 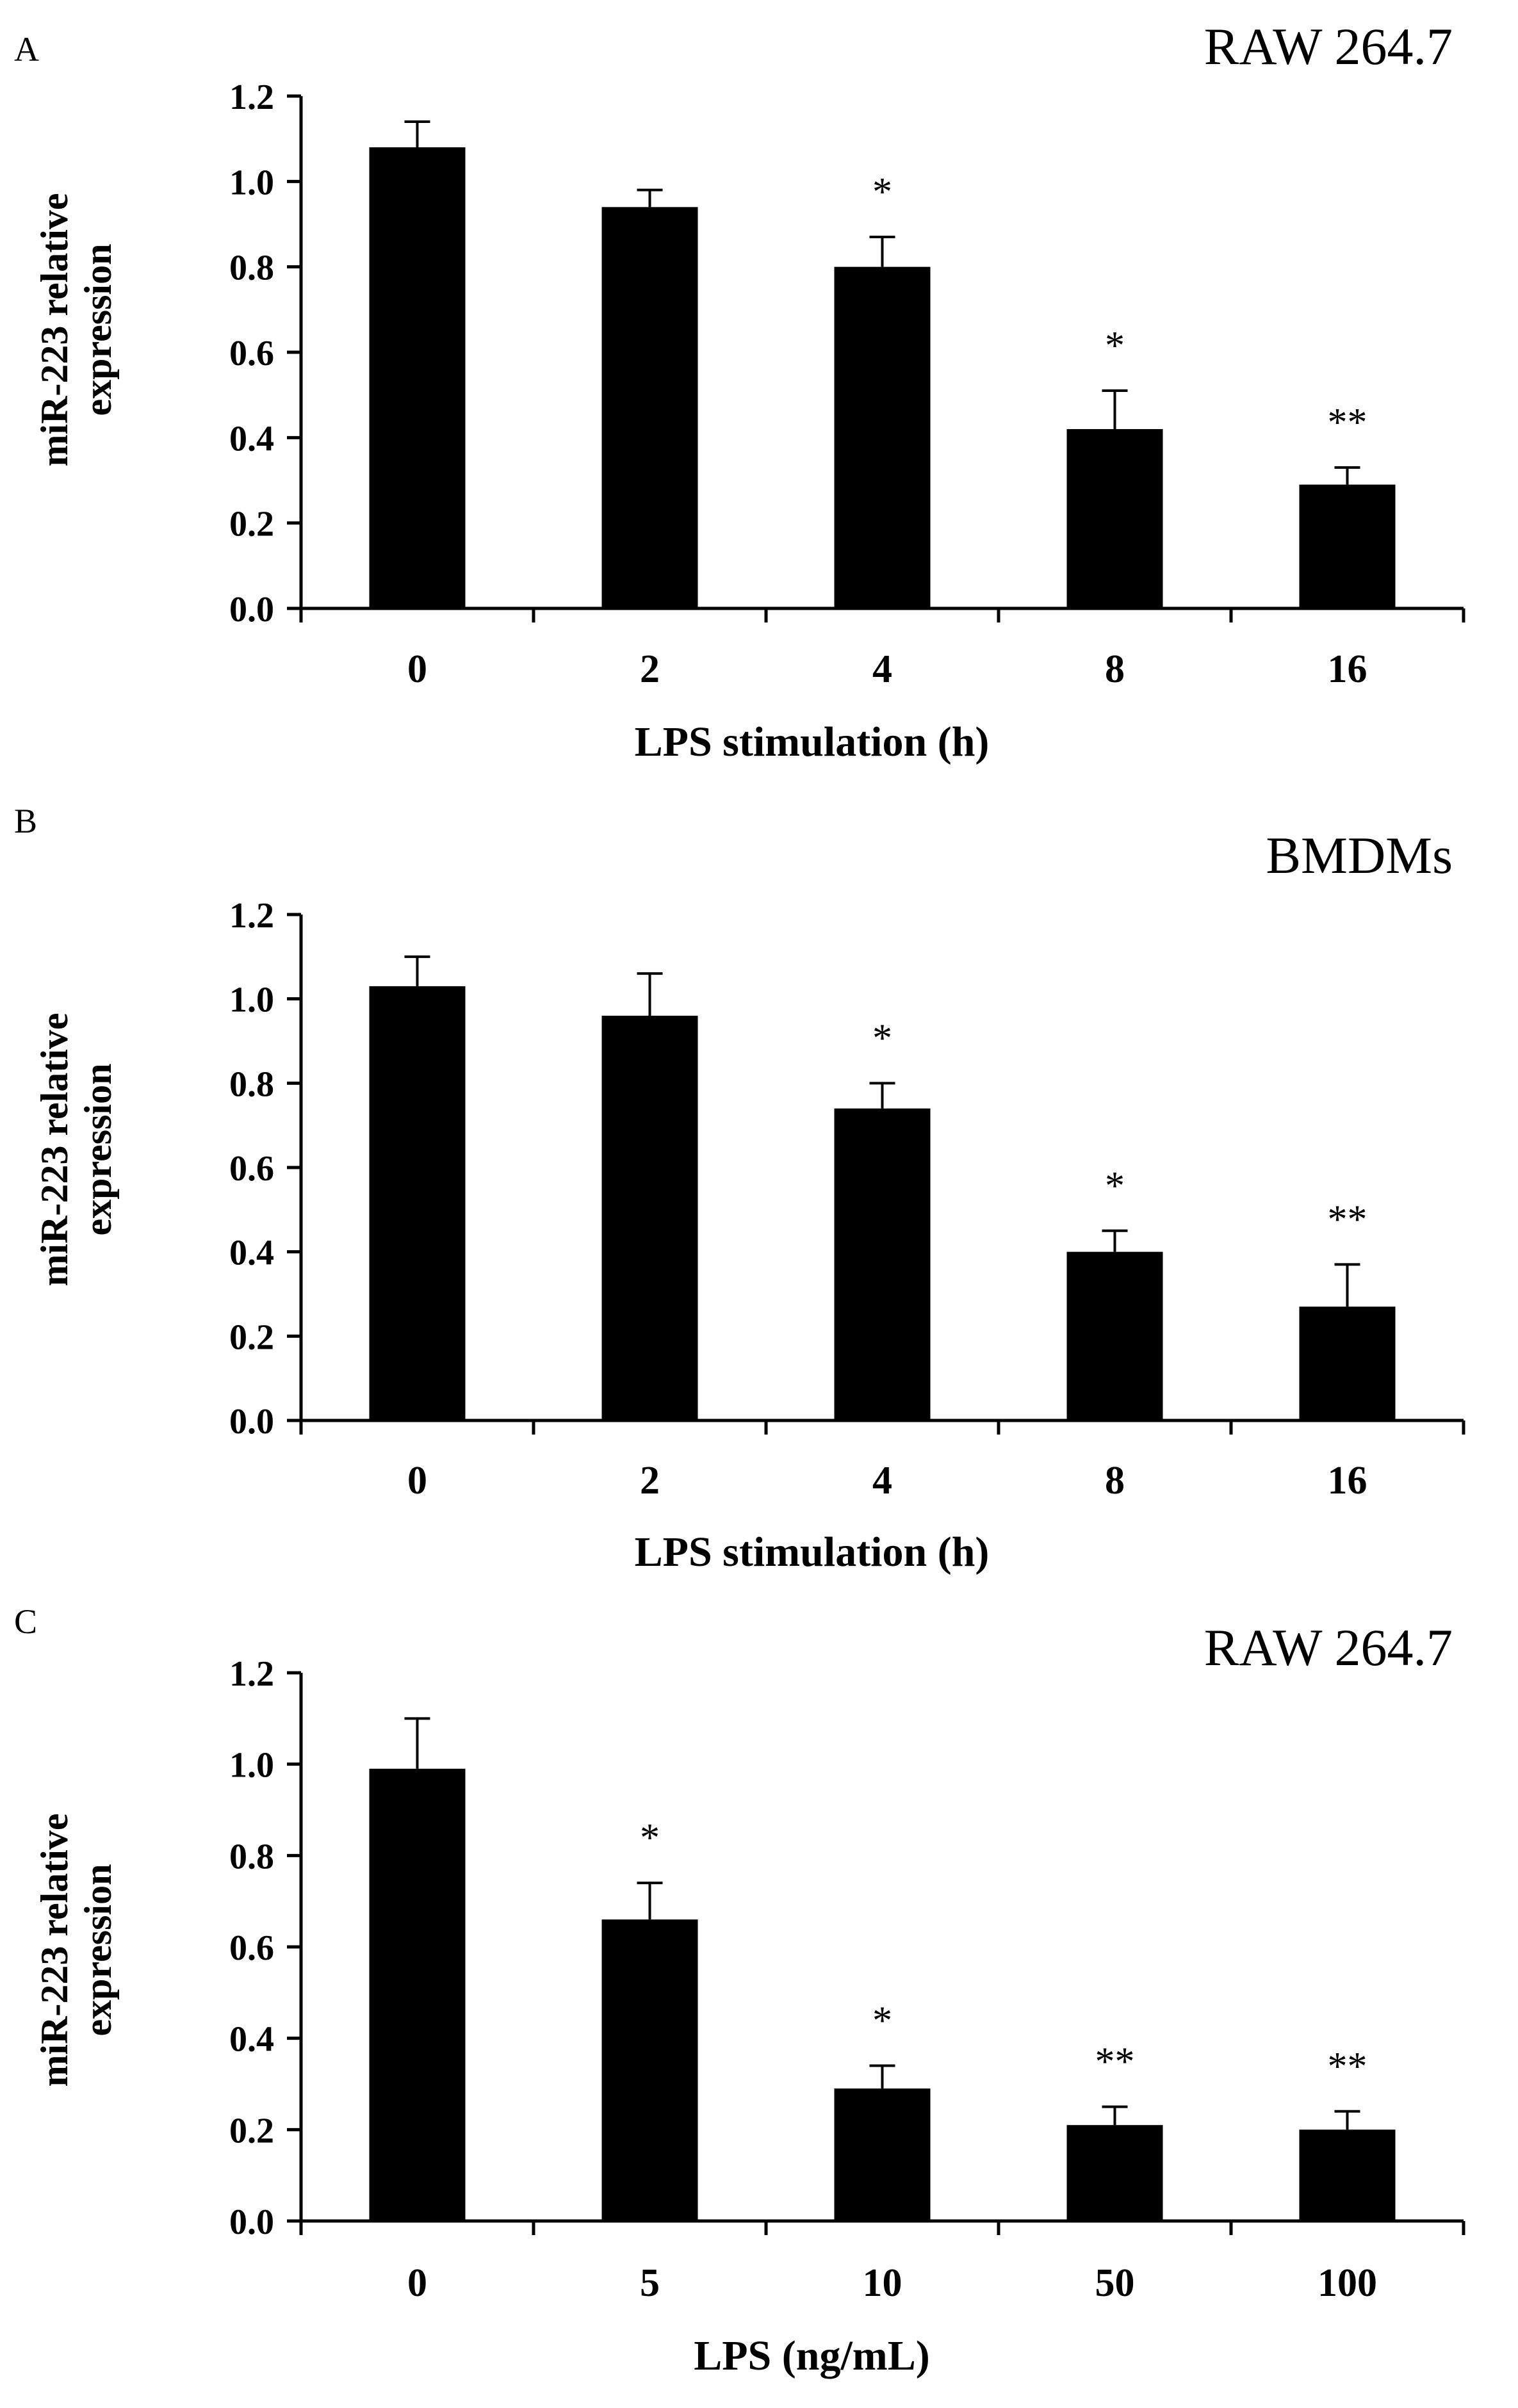 What do you see at coordinates (26, 821) in the screenshot?
I see `panel-letter: B` at bounding box center [26, 821].